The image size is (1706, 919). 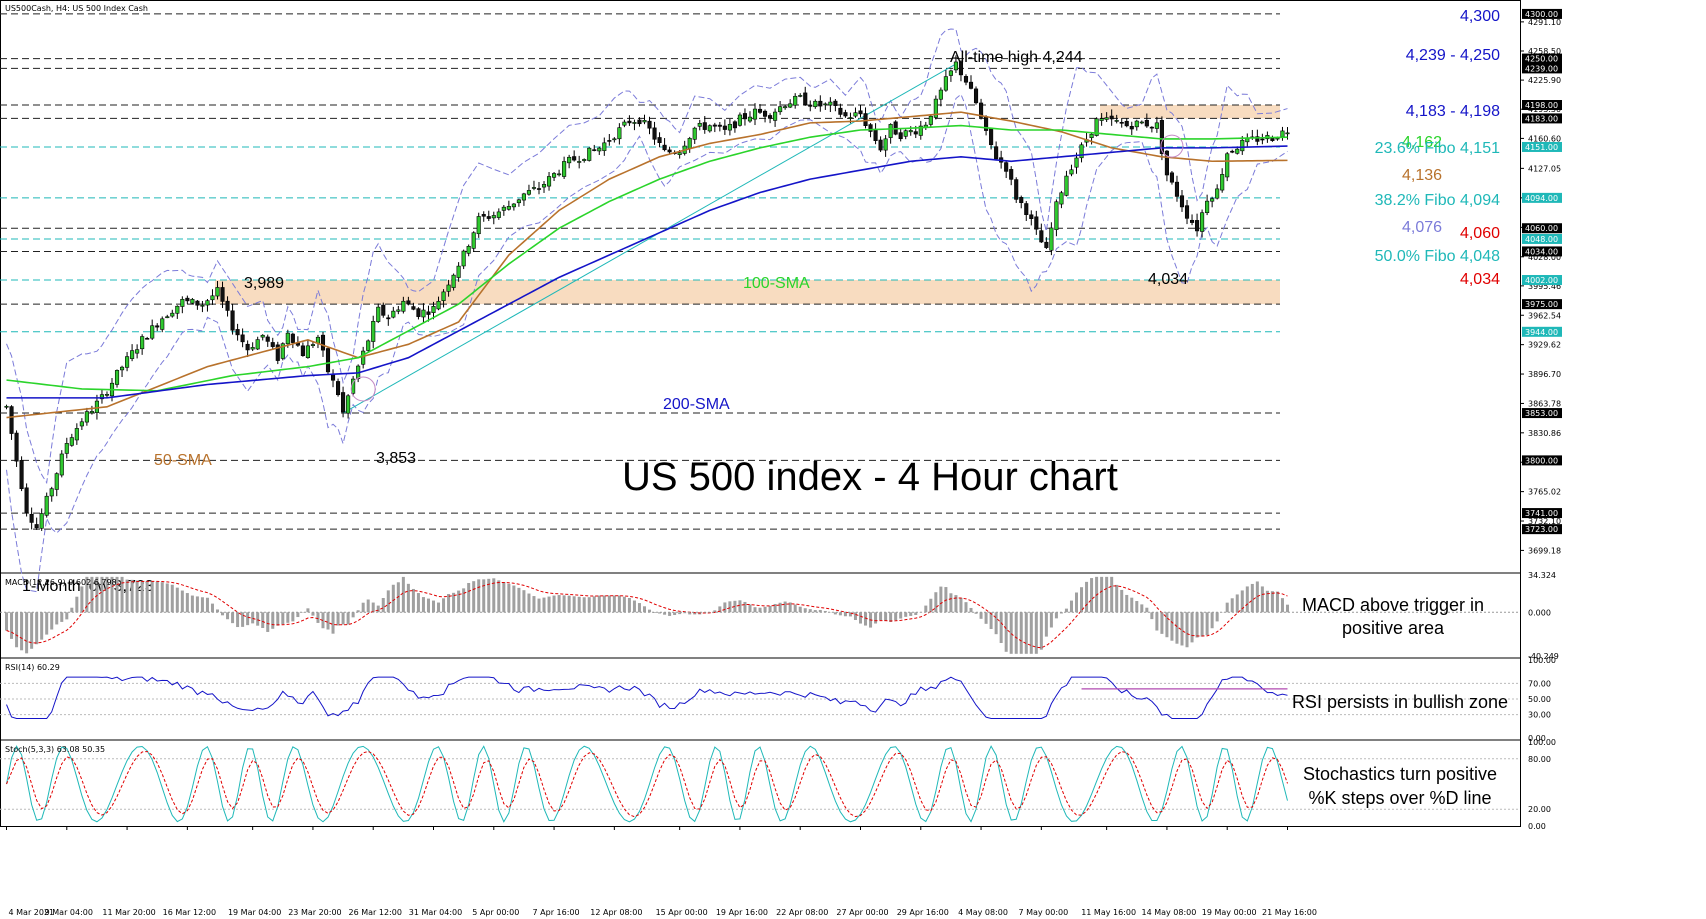 What do you see at coordinates (1544, 168) in the screenshot?
I see `price-tick-label: 4127.05` at bounding box center [1544, 168].